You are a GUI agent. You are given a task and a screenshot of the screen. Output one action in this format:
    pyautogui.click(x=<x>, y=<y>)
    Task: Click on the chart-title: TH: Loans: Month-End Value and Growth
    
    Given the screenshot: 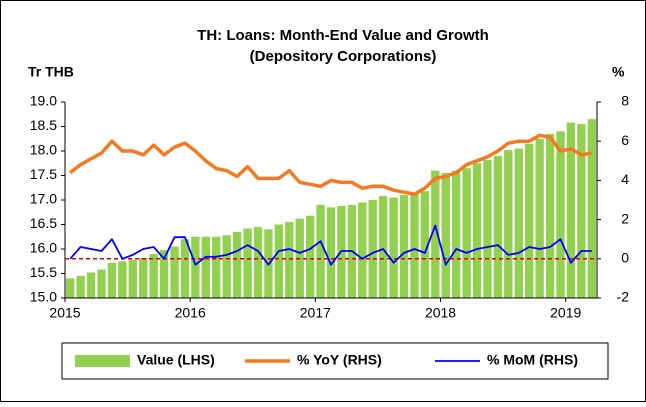 What is the action you would take?
    pyautogui.click(x=343, y=35)
    